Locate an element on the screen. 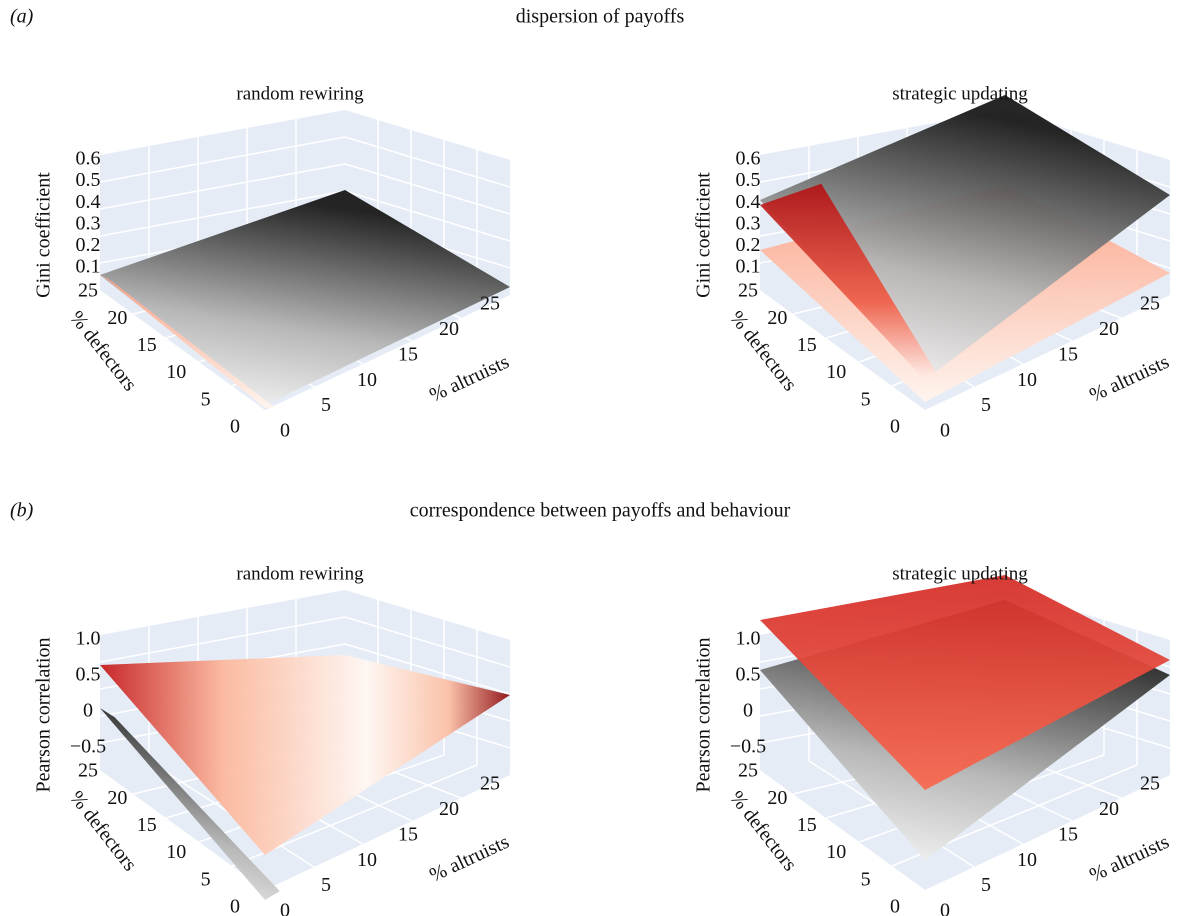 The width and height of the screenshot is (1198, 916). z-tick-label: 0.1 is located at coordinates (88, 267).